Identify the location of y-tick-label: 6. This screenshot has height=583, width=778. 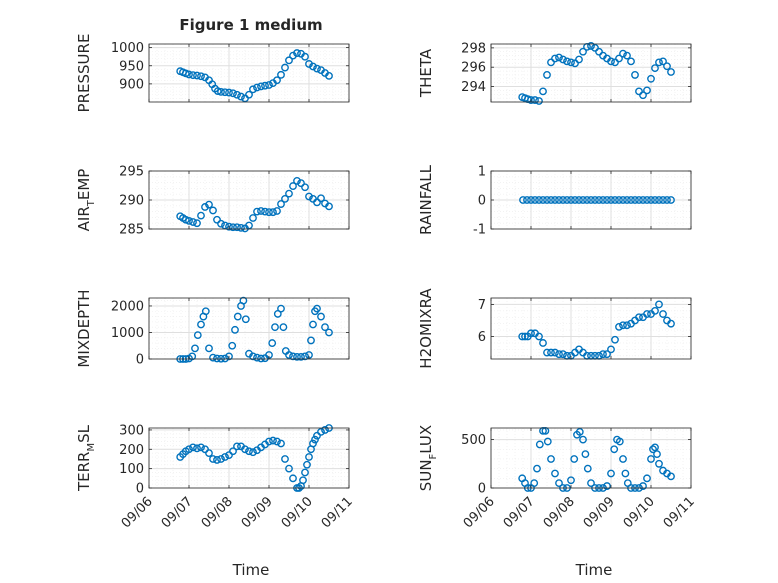
(482, 337).